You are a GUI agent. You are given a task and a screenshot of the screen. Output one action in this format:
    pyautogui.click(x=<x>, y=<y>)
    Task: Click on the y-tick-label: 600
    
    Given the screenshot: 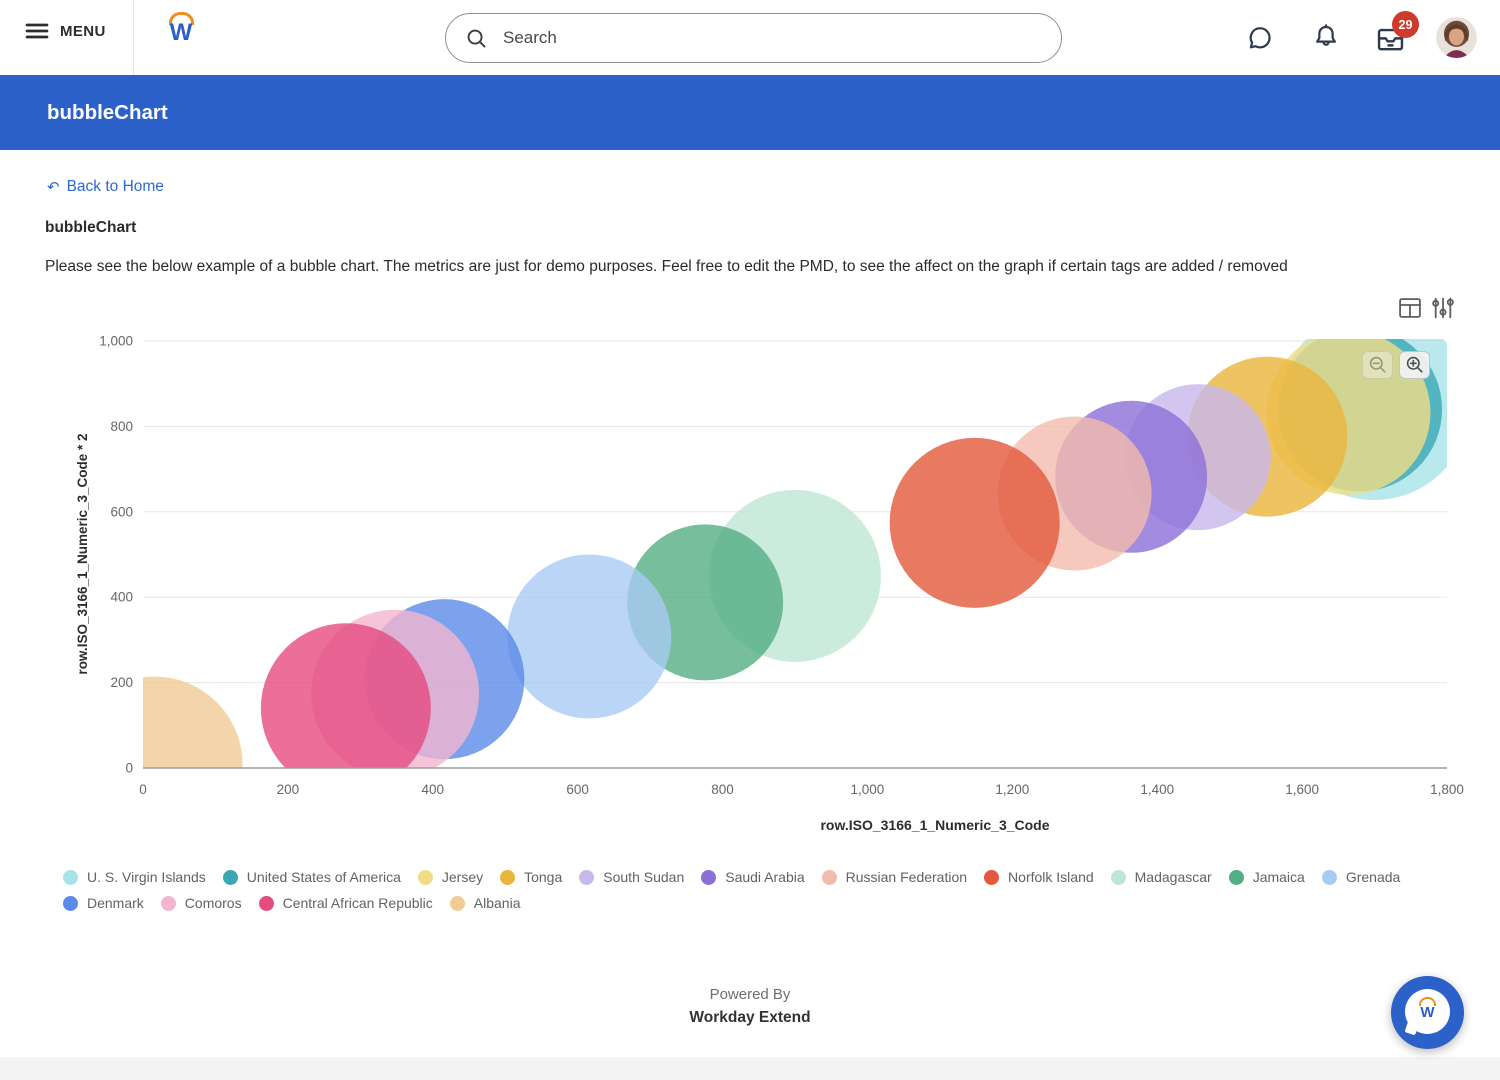 What is the action you would take?
    pyautogui.click(x=121, y=511)
    